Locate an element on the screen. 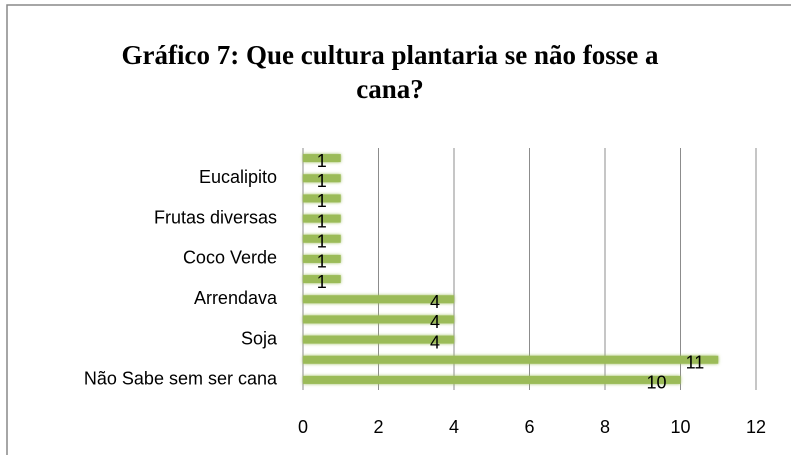 Image resolution: width=791 pixels, height=455 pixels. data-label: 10 is located at coordinates (656, 383).